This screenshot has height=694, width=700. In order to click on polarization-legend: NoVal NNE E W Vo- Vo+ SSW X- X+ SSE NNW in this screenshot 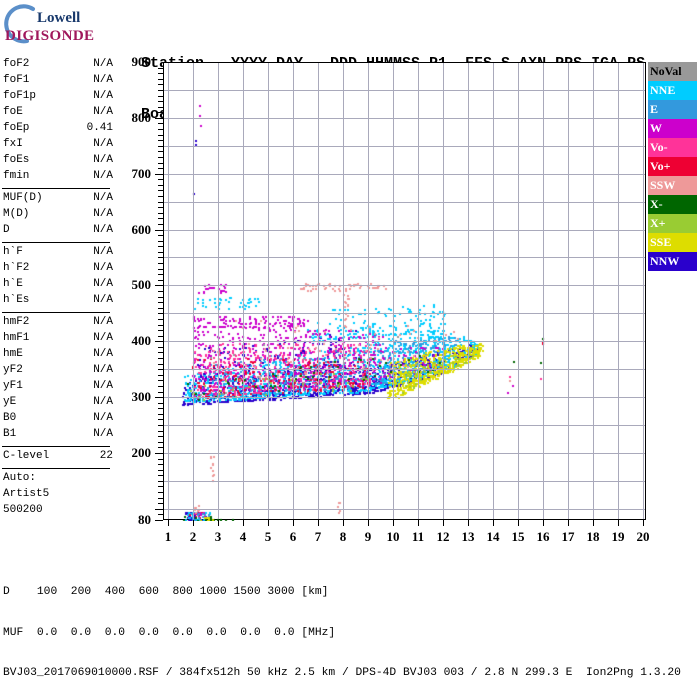, I will do `click(672, 166)`.